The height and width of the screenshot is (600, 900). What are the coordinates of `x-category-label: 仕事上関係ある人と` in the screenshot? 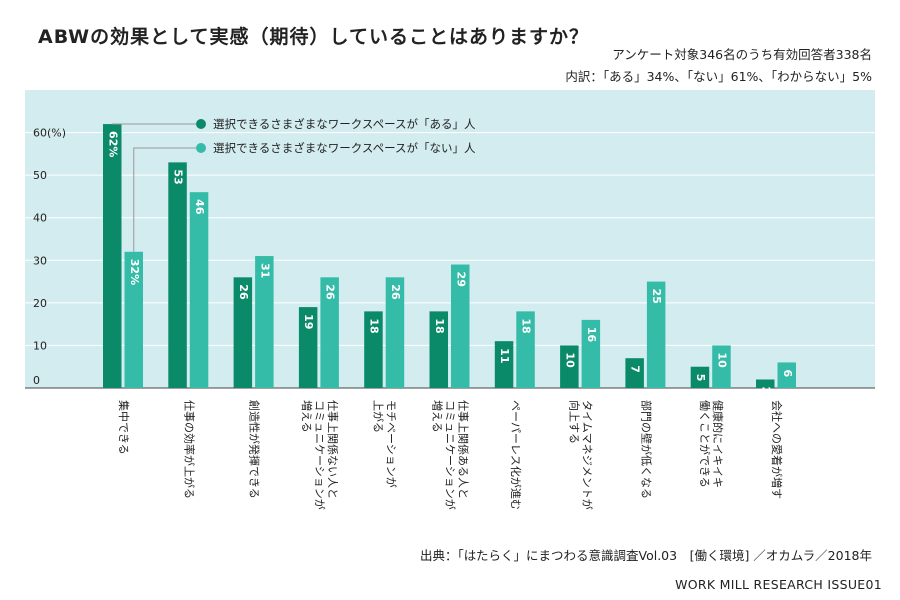 It's located at (463, 449).